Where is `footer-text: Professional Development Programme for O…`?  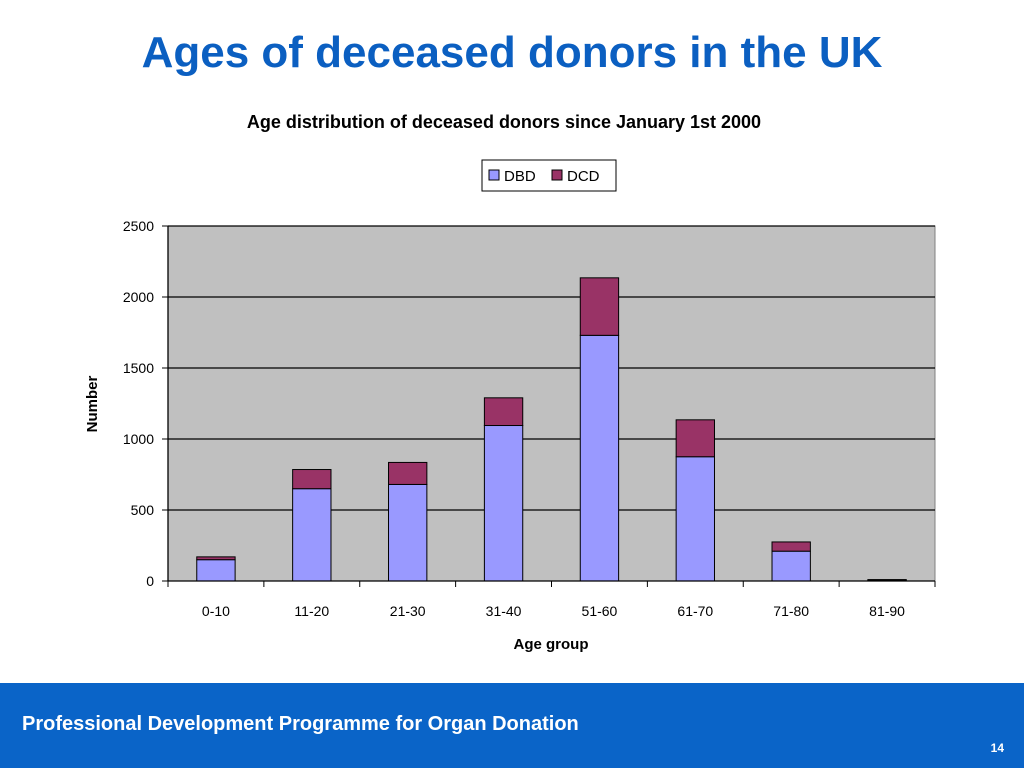
footer-text: Professional Development Programme for O… is located at coordinates (300, 724).